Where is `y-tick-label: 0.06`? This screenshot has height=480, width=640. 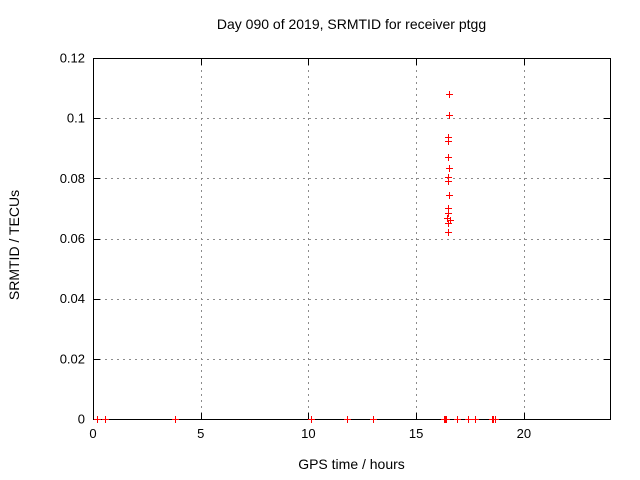 y-tick-label: 0.06 is located at coordinates (72, 238).